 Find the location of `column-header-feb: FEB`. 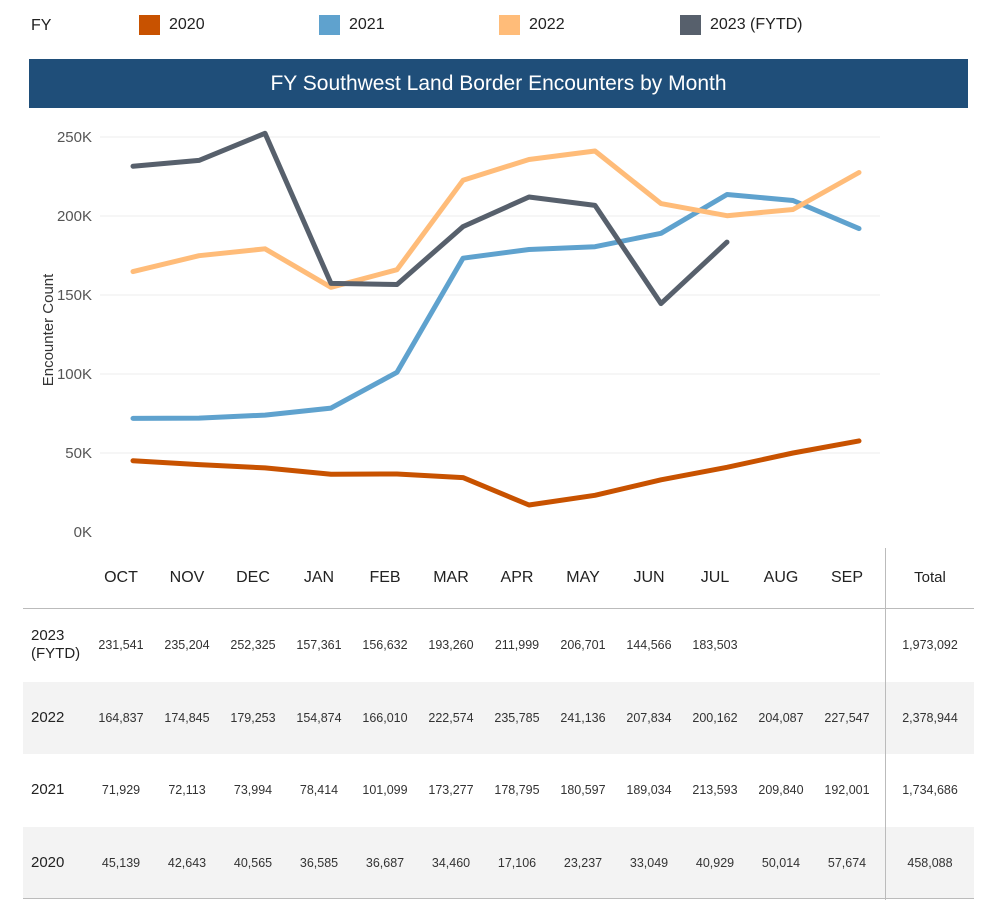

column-header-feb: FEB is located at coordinates (385, 577).